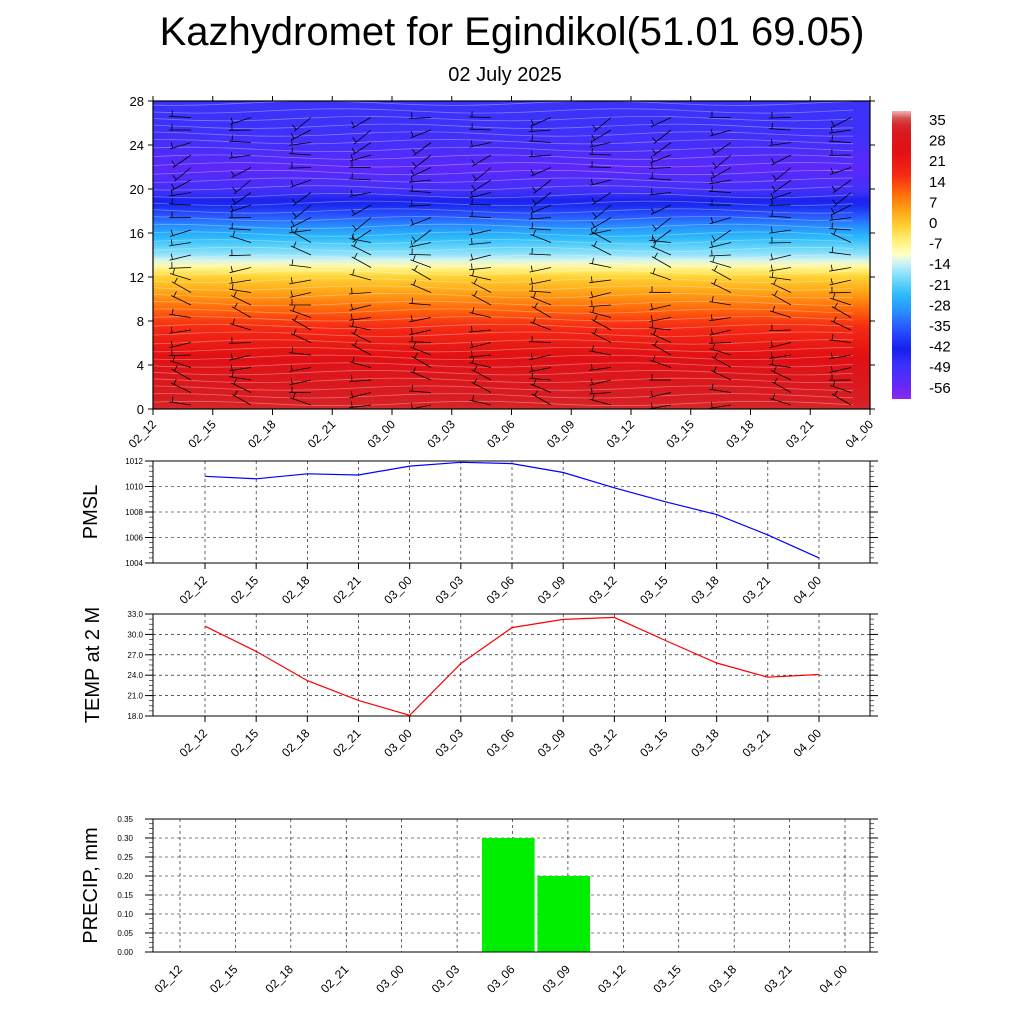 Image resolution: width=1024 pixels, height=1024 pixels. What do you see at coordinates (940, 326) in the screenshot?
I see `colorbar-label: -35` at bounding box center [940, 326].